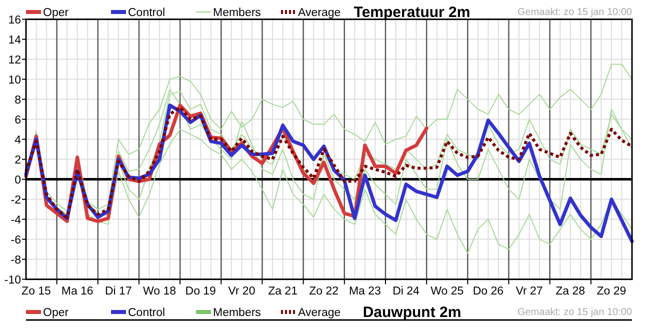 The width and height of the screenshot is (647, 329). What do you see at coordinates (529, 291) in the screenshot?
I see `x-tick-label: Vr 27` at bounding box center [529, 291].